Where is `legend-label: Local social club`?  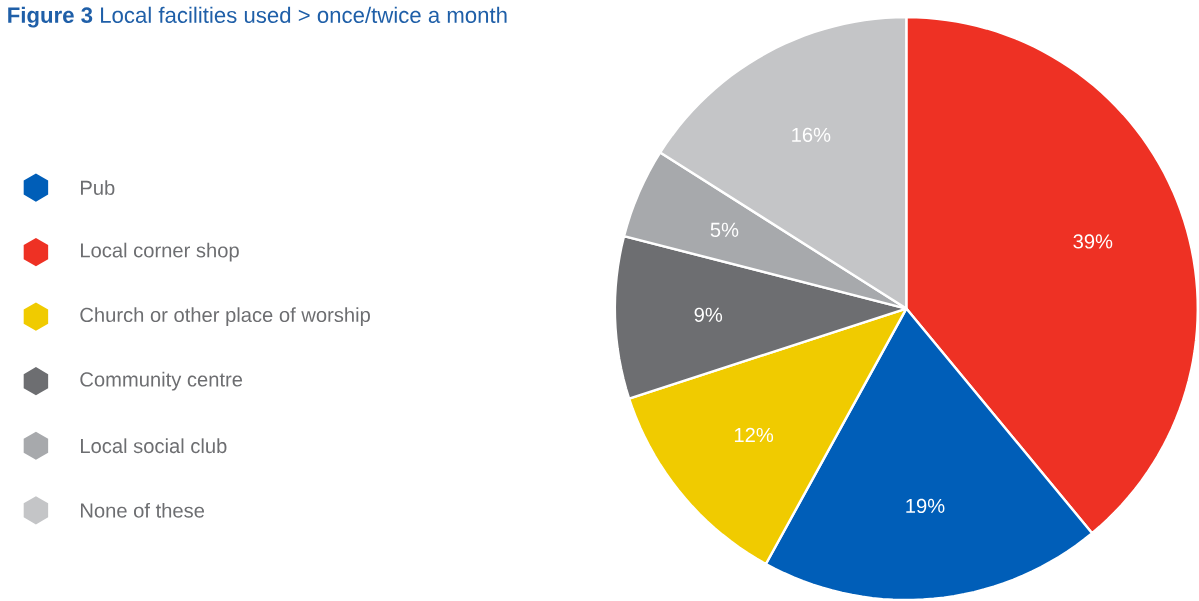 legend-label: Local social club is located at coordinates (154, 446).